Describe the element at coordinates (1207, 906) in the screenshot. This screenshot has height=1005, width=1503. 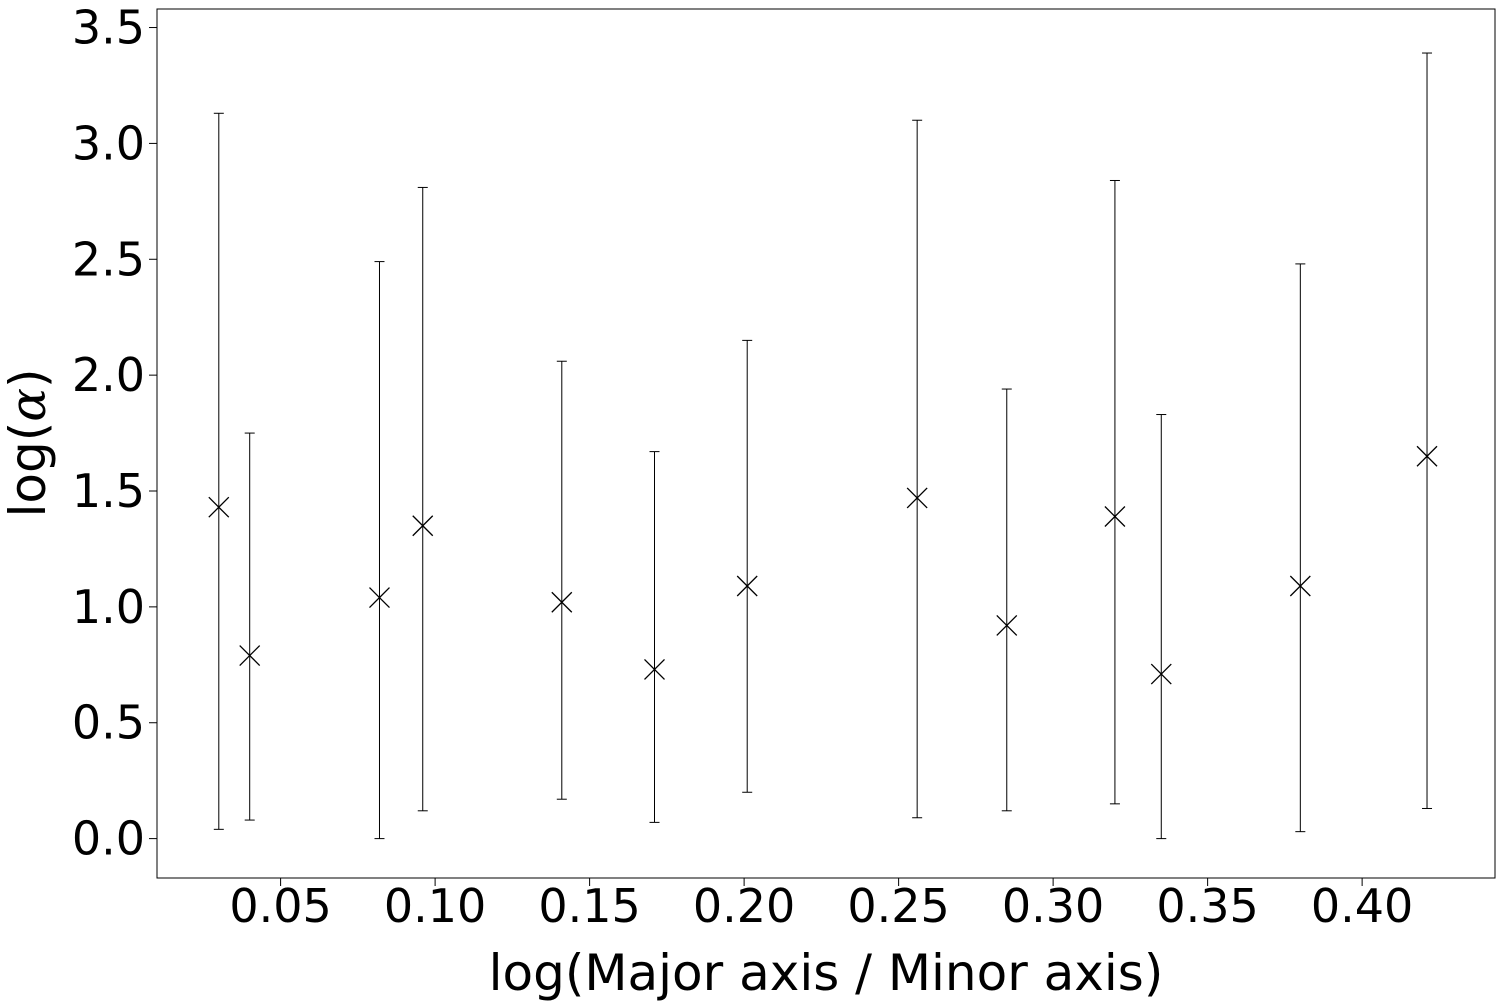
I see `x-tick-label: 0.35` at that location.